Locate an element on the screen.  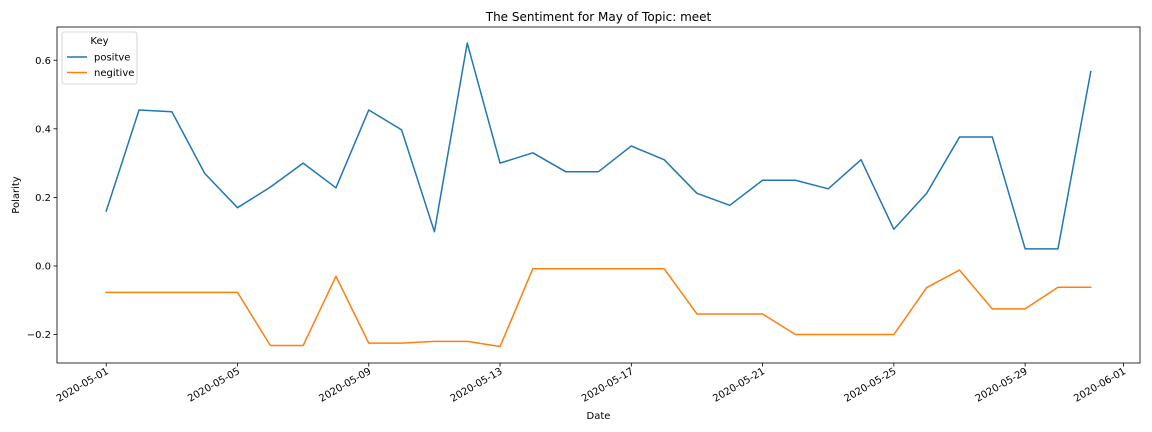
y-axis: −0.2 0.0 0.2 0.4 0.6 is located at coordinates (42, 198).